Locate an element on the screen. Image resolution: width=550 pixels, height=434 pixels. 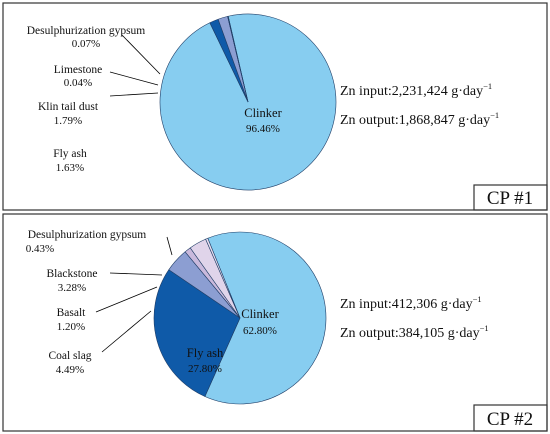
label-cp2-coalslag: Coal slag is located at coordinates (69, 356).